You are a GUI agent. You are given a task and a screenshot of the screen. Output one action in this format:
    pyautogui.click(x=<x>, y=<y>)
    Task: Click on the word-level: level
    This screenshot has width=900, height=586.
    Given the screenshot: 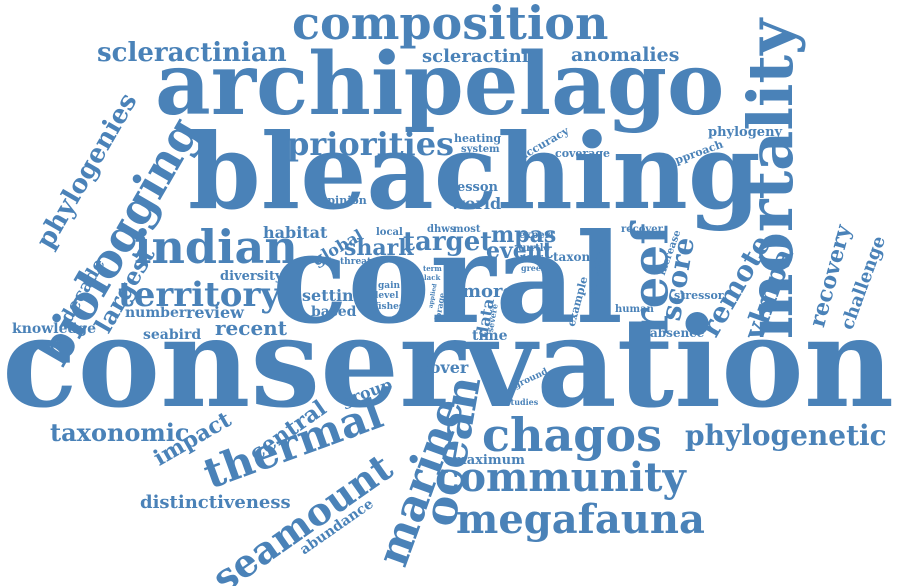 What is the action you would take?
    pyautogui.click(x=387, y=296)
    